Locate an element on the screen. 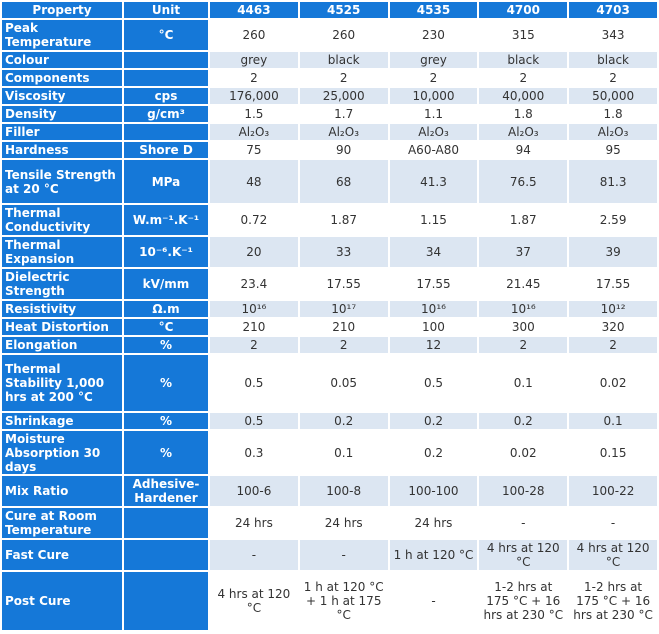 The width and height of the screenshot is (659, 634). unit-cell: 10⁻⁶.K⁻¹ is located at coordinates (166, 252).